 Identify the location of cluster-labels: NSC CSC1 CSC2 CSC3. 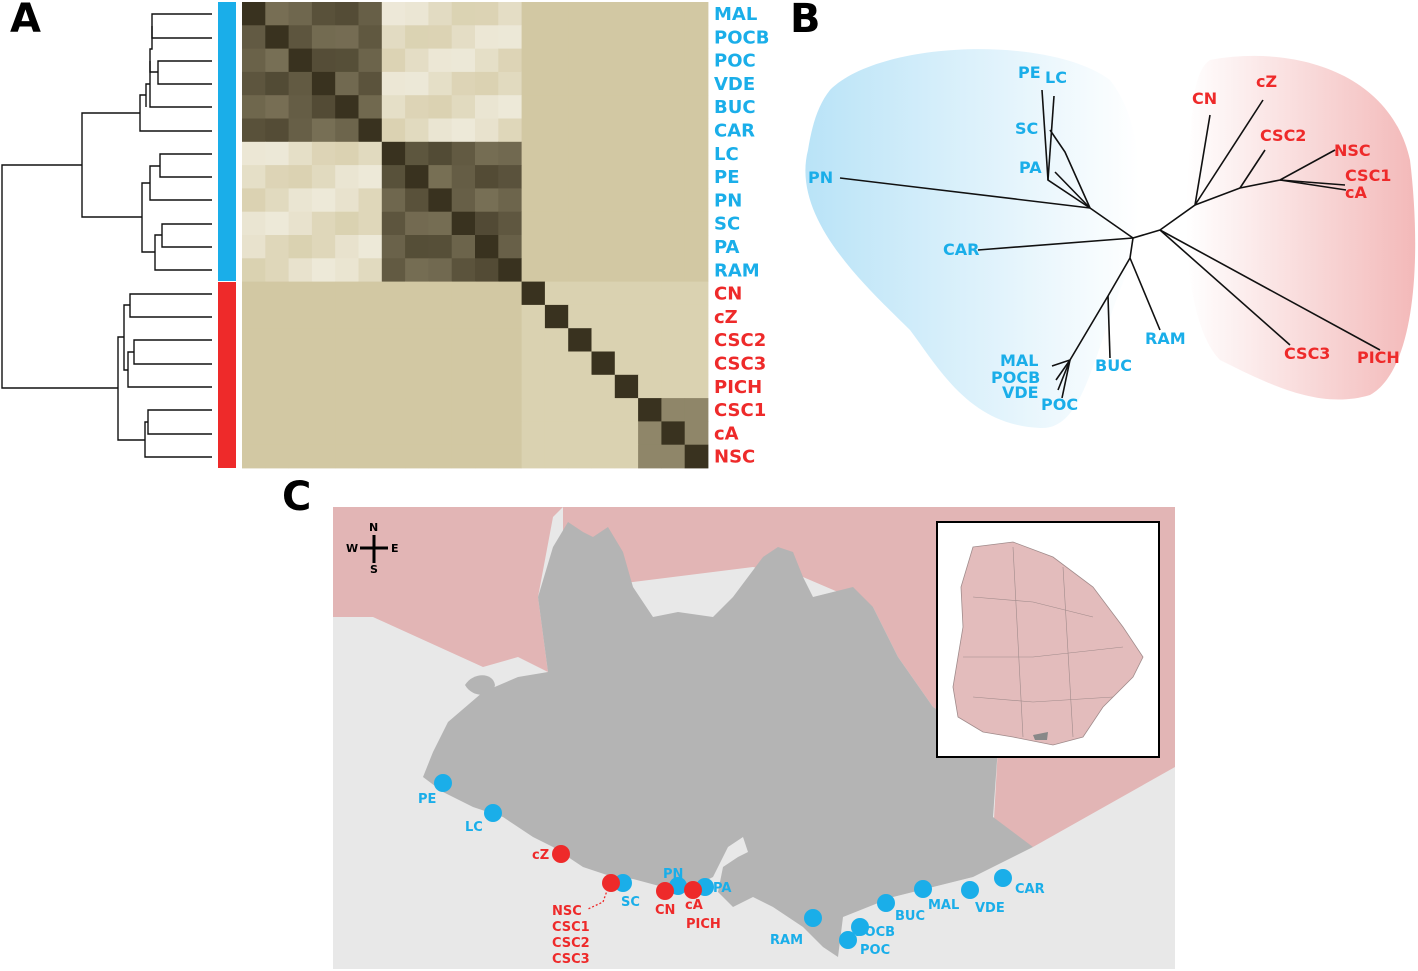
(571, 935).